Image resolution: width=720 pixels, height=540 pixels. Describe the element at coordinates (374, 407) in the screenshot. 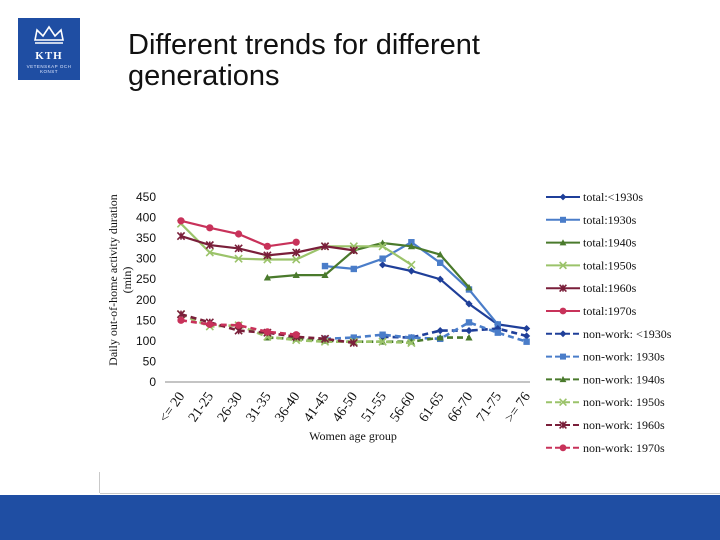

I see `x-tick-label: 51-55` at that location.